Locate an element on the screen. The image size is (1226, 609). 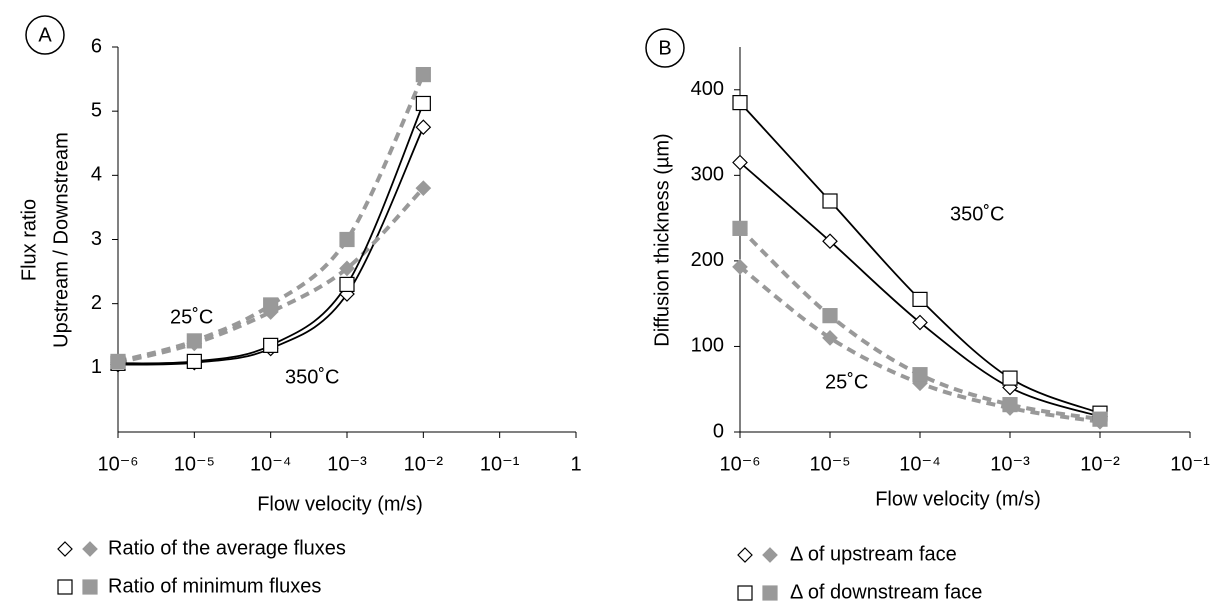
x-tick-label: 1 is located at coordinates (575, 464).